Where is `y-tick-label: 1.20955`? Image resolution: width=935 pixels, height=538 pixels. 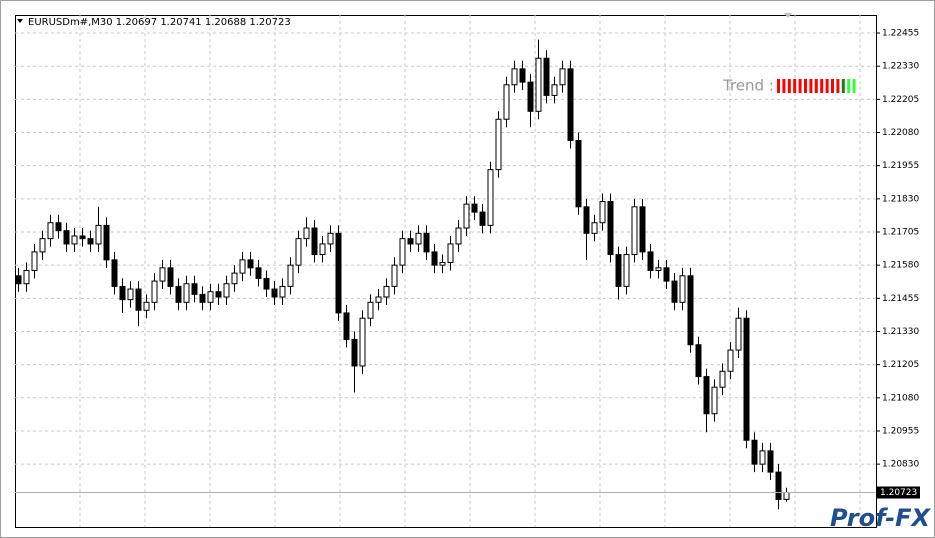
y-tick-label: 1.20955 is located at coordinates (900, 431).